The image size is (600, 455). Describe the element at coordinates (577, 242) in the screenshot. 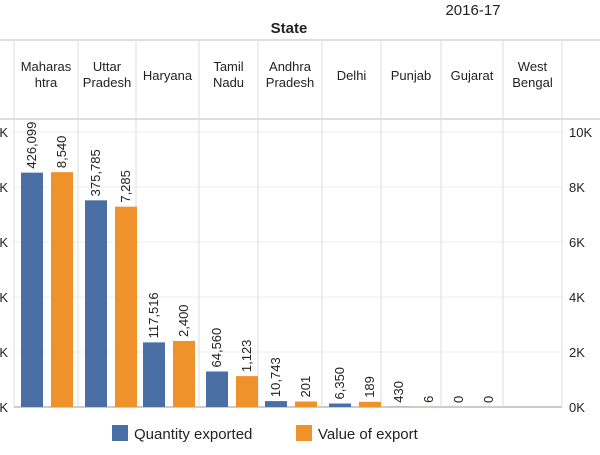

I see `right-axis-tick-label: 6K` at that location.